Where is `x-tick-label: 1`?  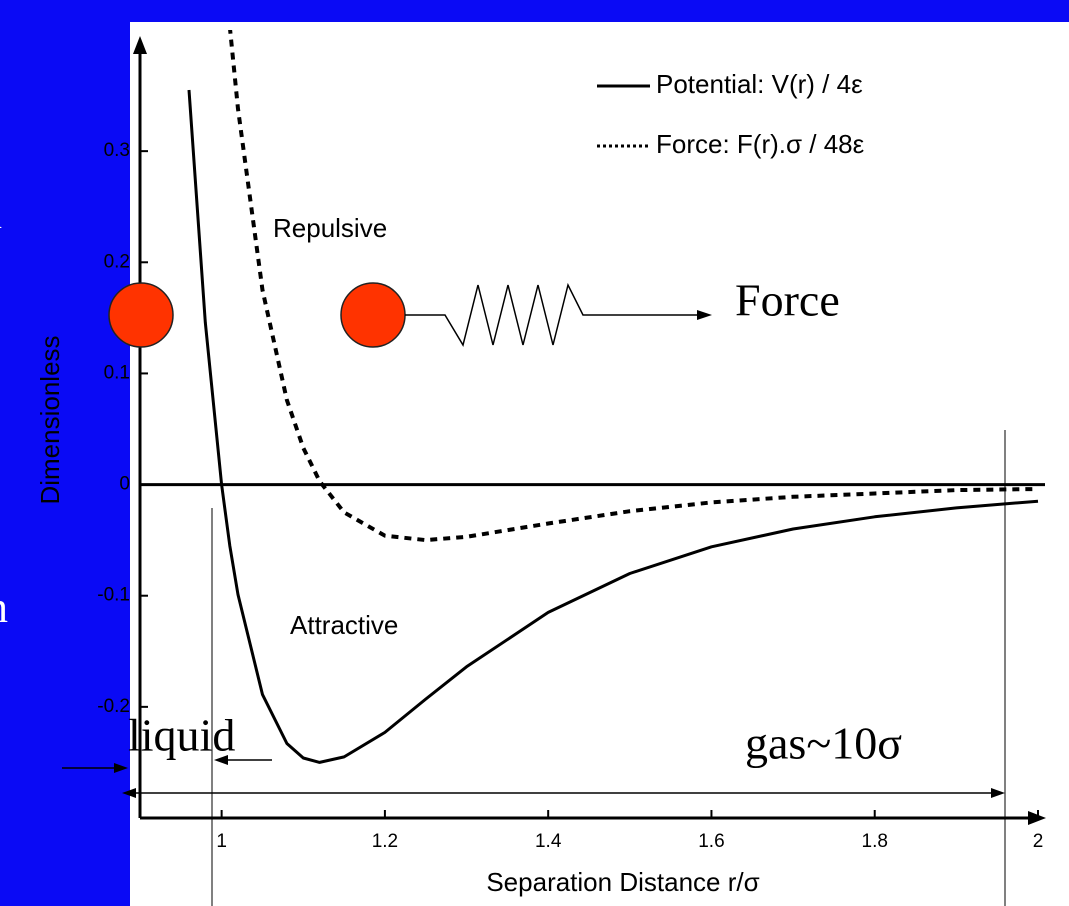
x-tick-label: 1 is located at coordinates (221, 841).